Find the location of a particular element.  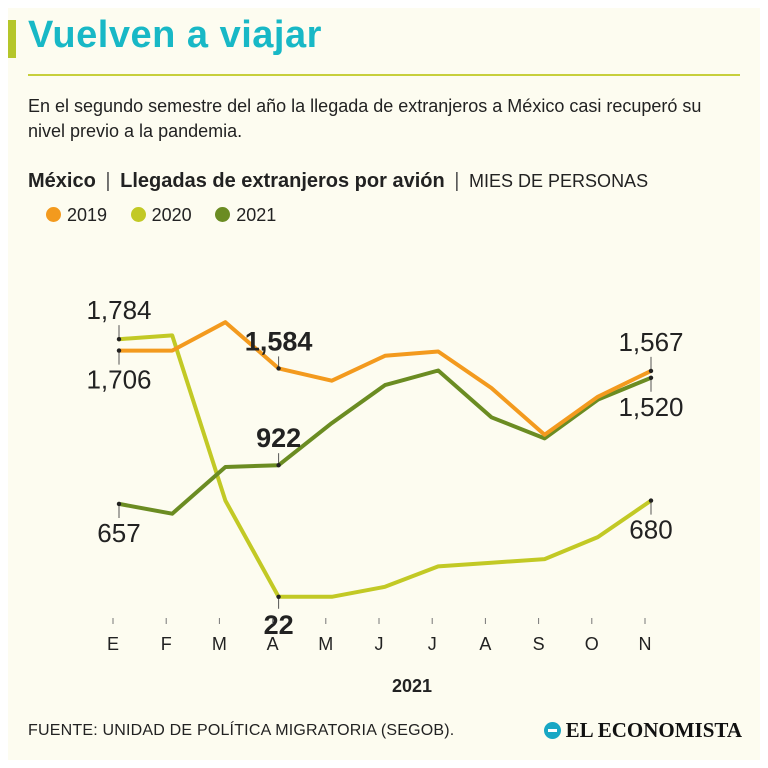

title-divider is located at coordinates (384, 75).